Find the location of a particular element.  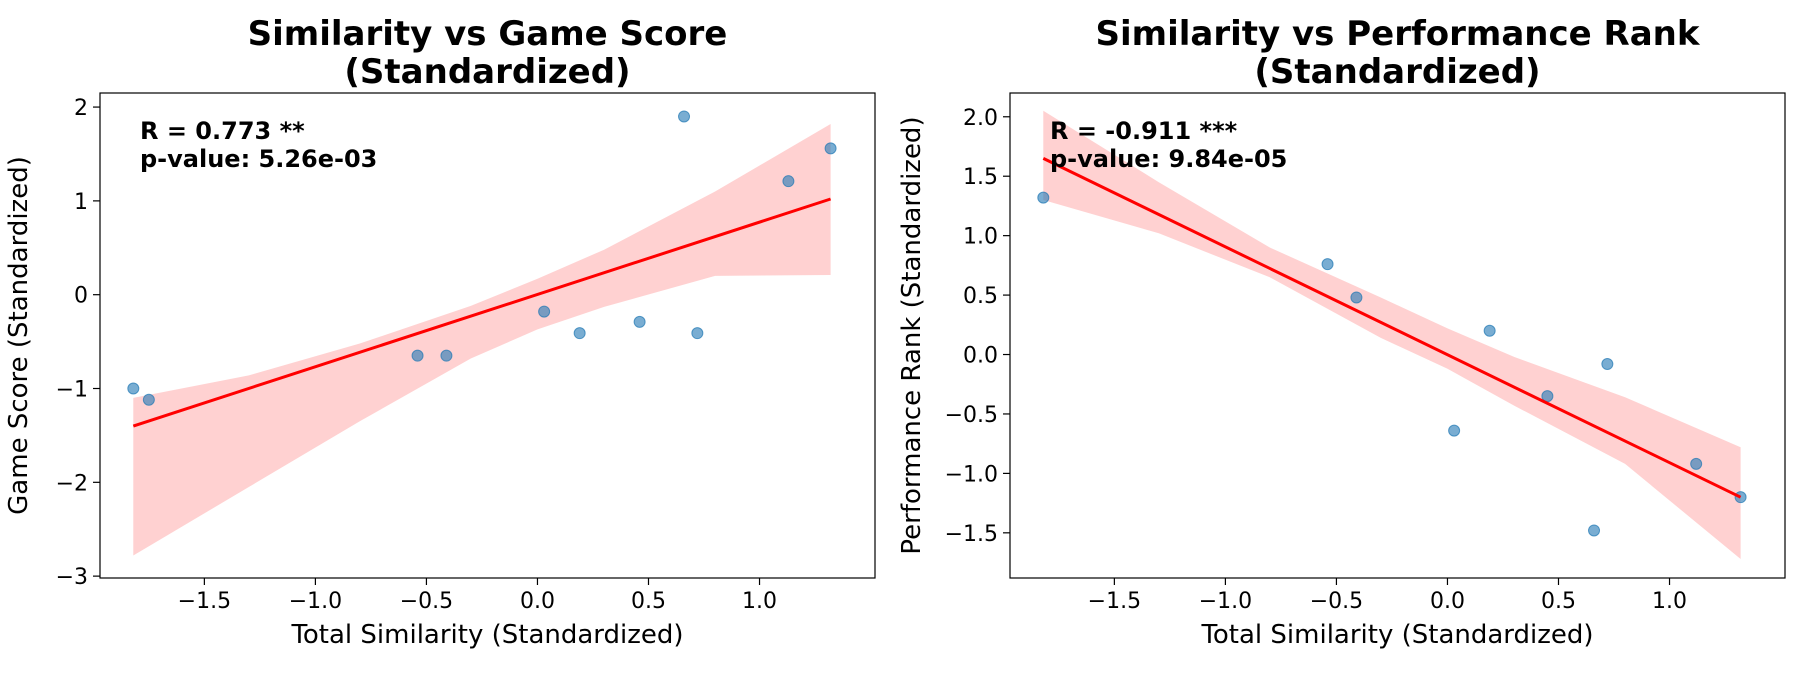

y-tick-label: 2.0 is located at coordinates (980, 118).